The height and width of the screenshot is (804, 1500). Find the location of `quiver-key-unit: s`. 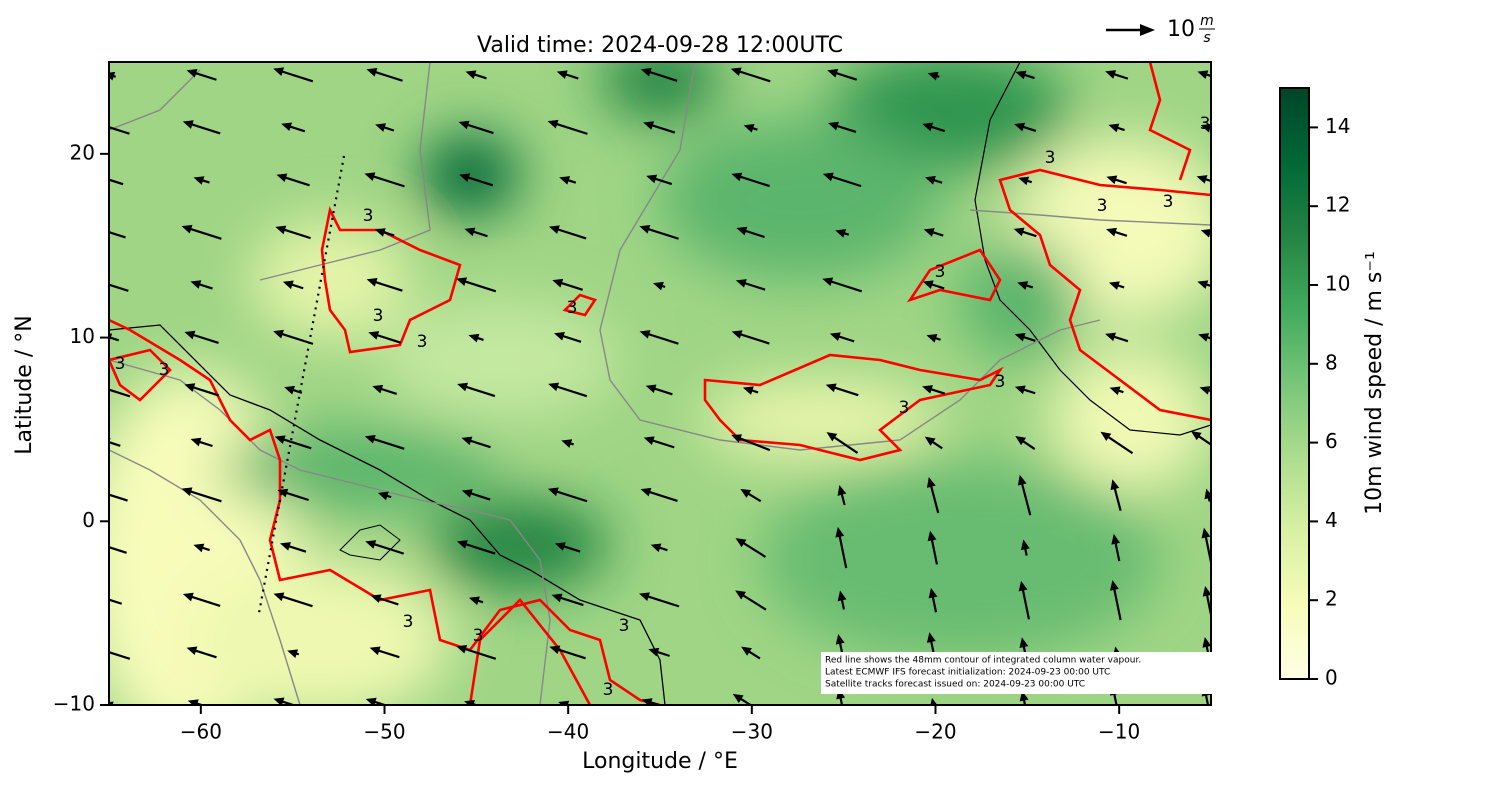

quiver-key-unit: s is located at coordinates (1206, 38).